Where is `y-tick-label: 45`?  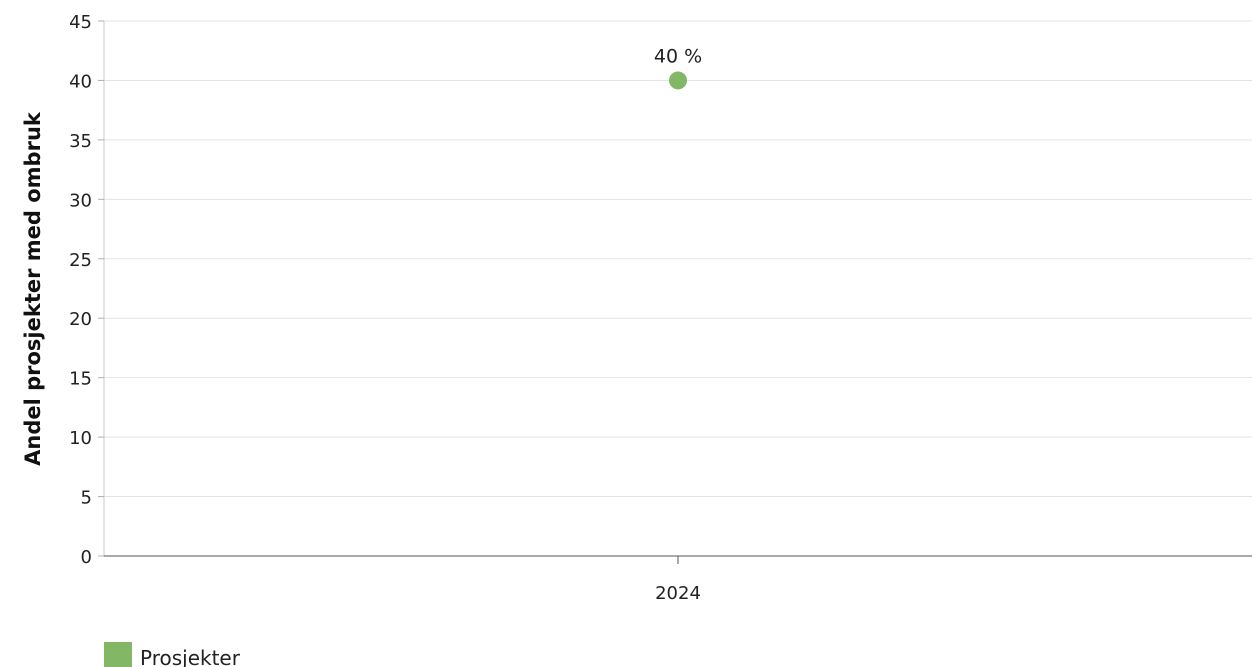
y-tick-label: 45 is located at coordinates (80, 22).